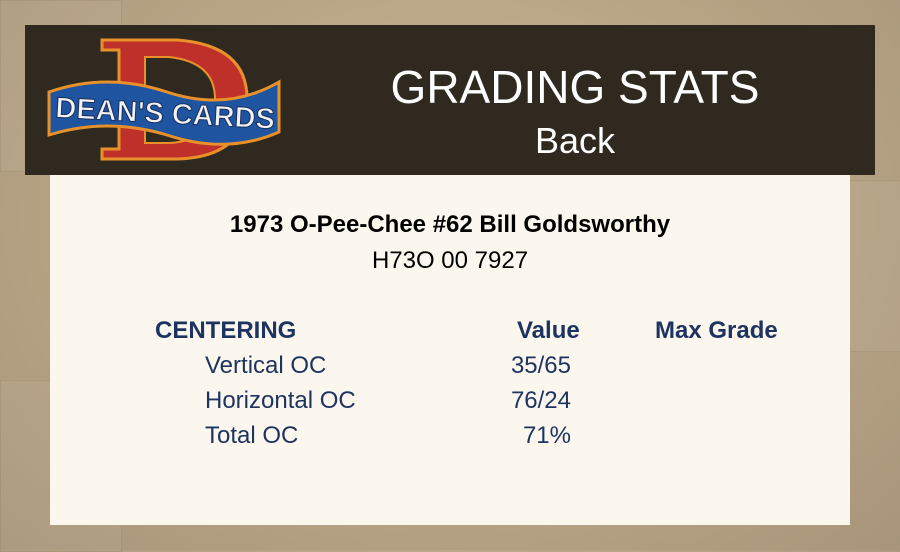  I want to click on section-header-centering: CENTERING, so click(226, 330).